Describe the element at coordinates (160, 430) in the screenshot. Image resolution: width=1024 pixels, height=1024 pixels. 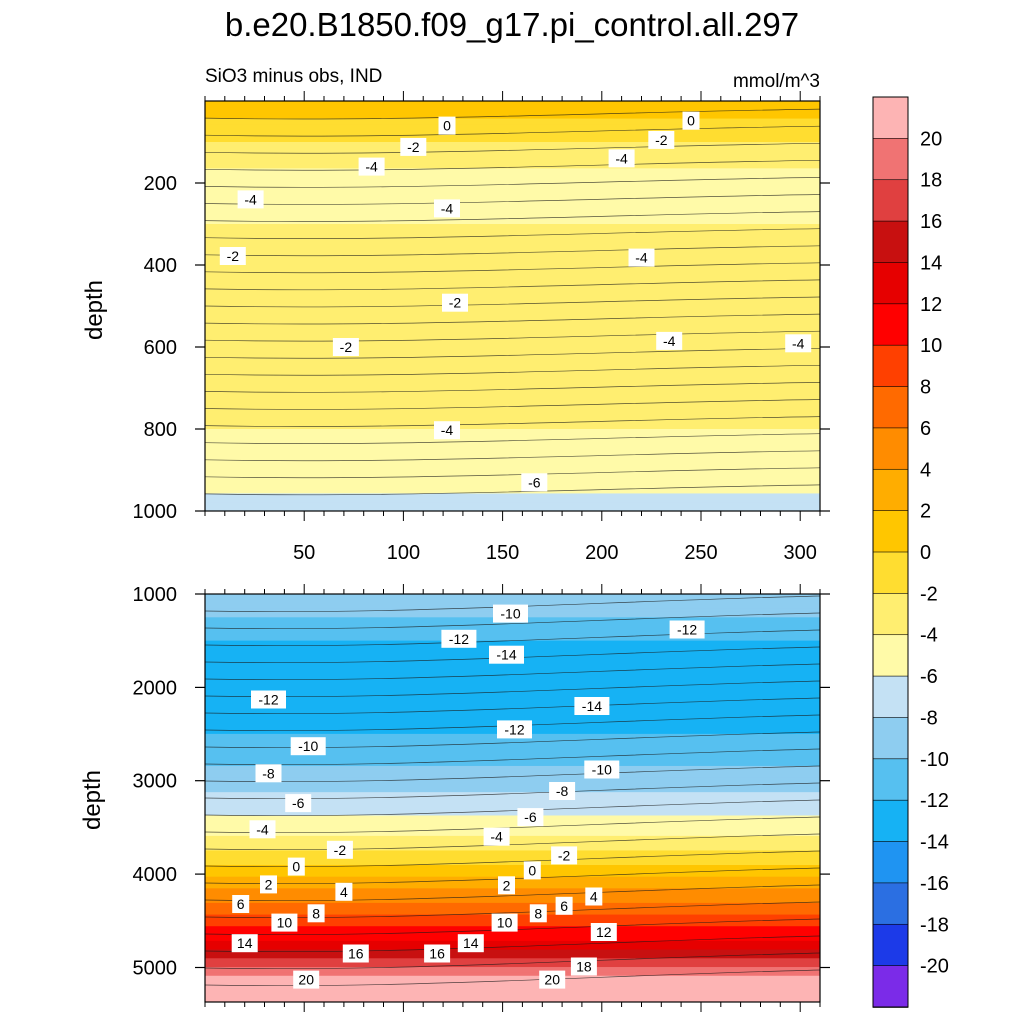
I see `y-tick-label: 800` at that location.